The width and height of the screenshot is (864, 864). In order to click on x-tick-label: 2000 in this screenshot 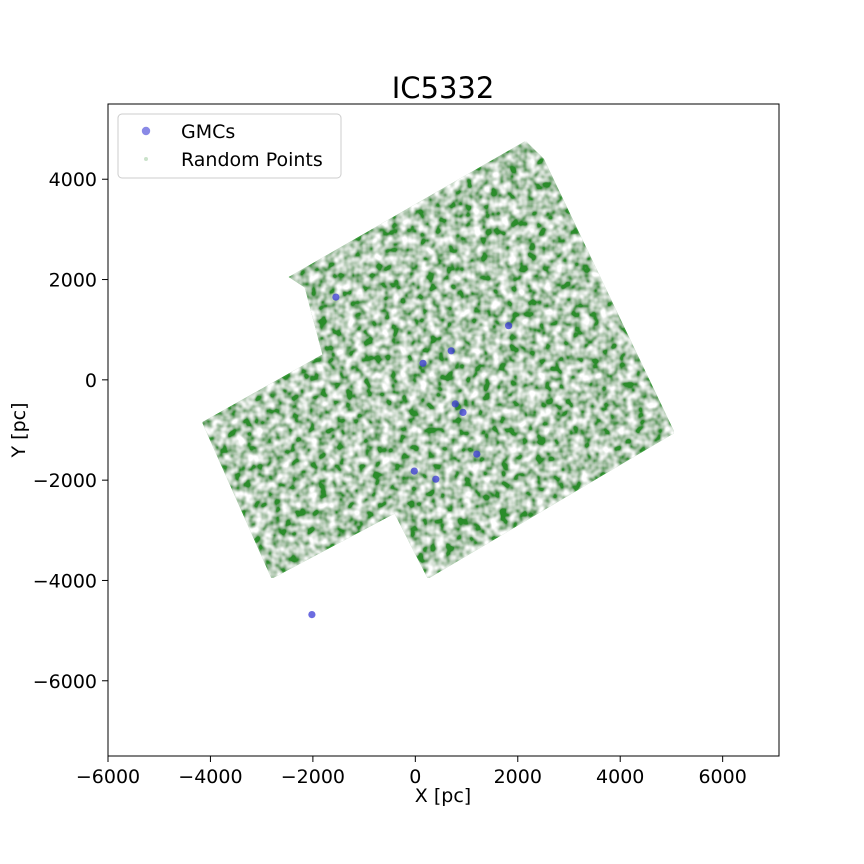, I will do `click(518, 777)`.